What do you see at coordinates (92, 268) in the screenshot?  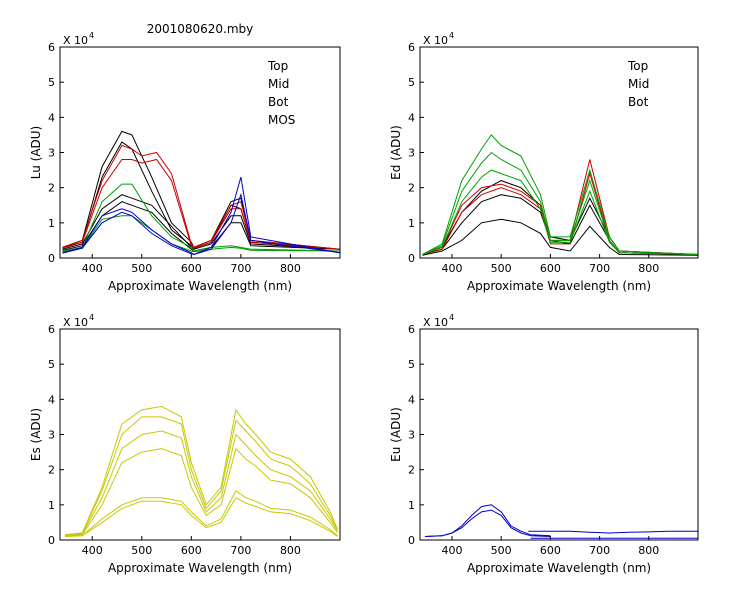 I see `lu-xtick-label: 400` at bounding box center [92, 268].